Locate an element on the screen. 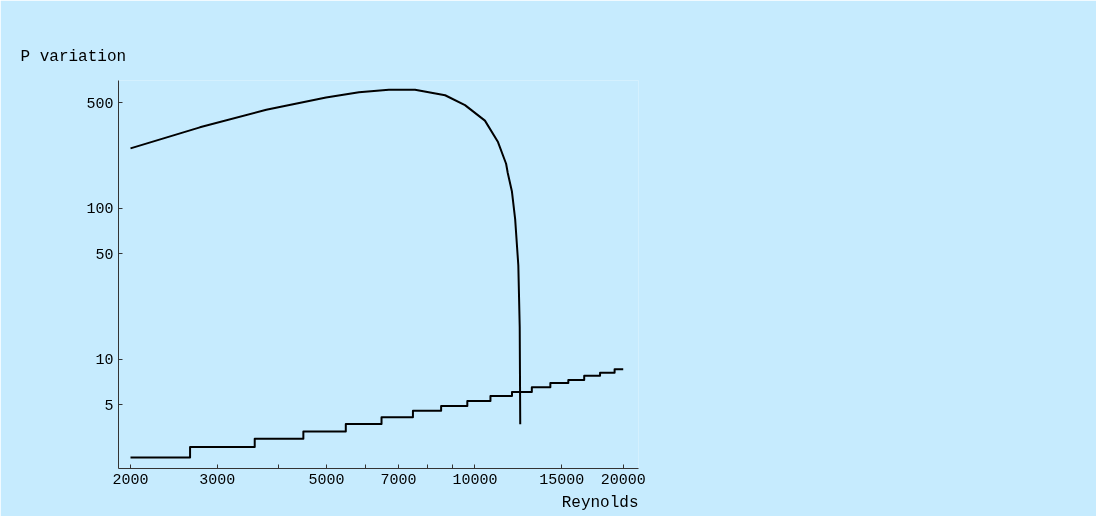  x-tick-label: 2000 is located at coordinates (130, 480).